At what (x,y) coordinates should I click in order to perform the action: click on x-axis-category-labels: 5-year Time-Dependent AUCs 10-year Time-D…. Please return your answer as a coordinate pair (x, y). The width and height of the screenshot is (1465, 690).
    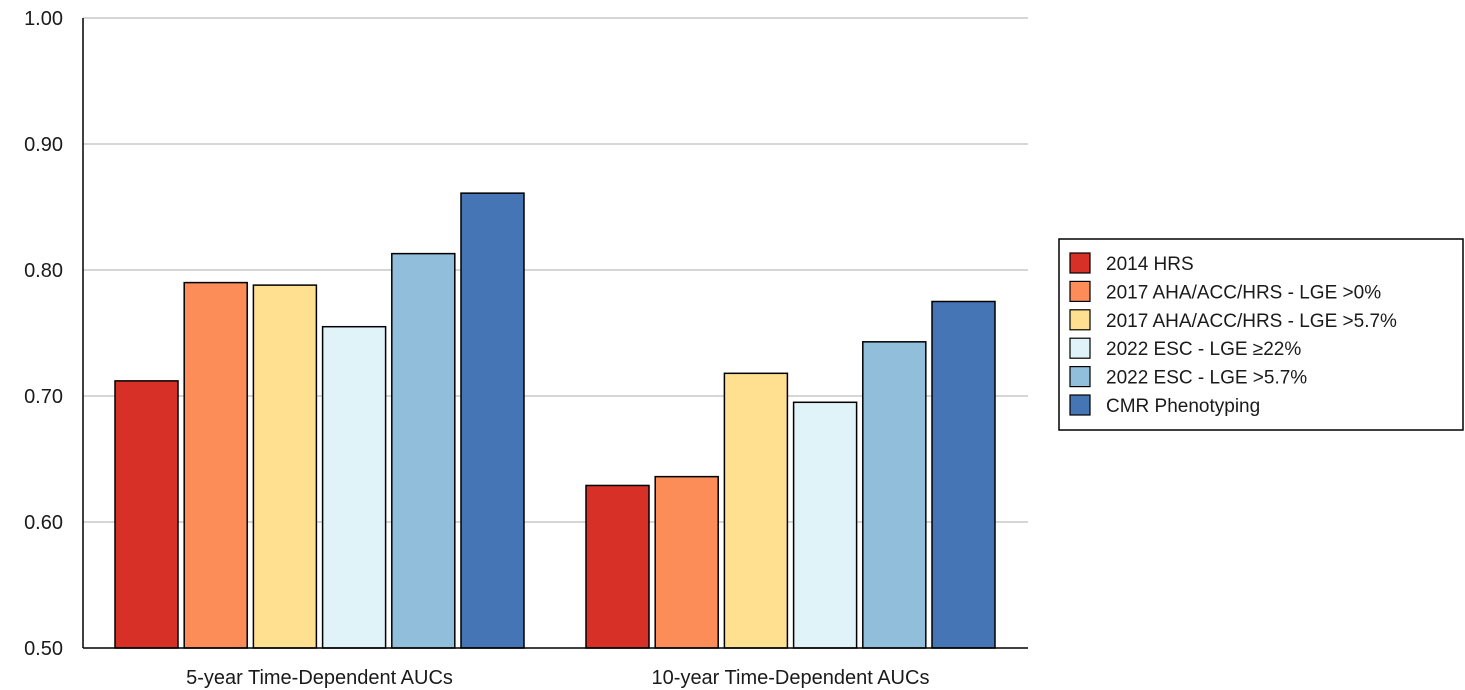
    Looking at the image, I should click on (557, 678).